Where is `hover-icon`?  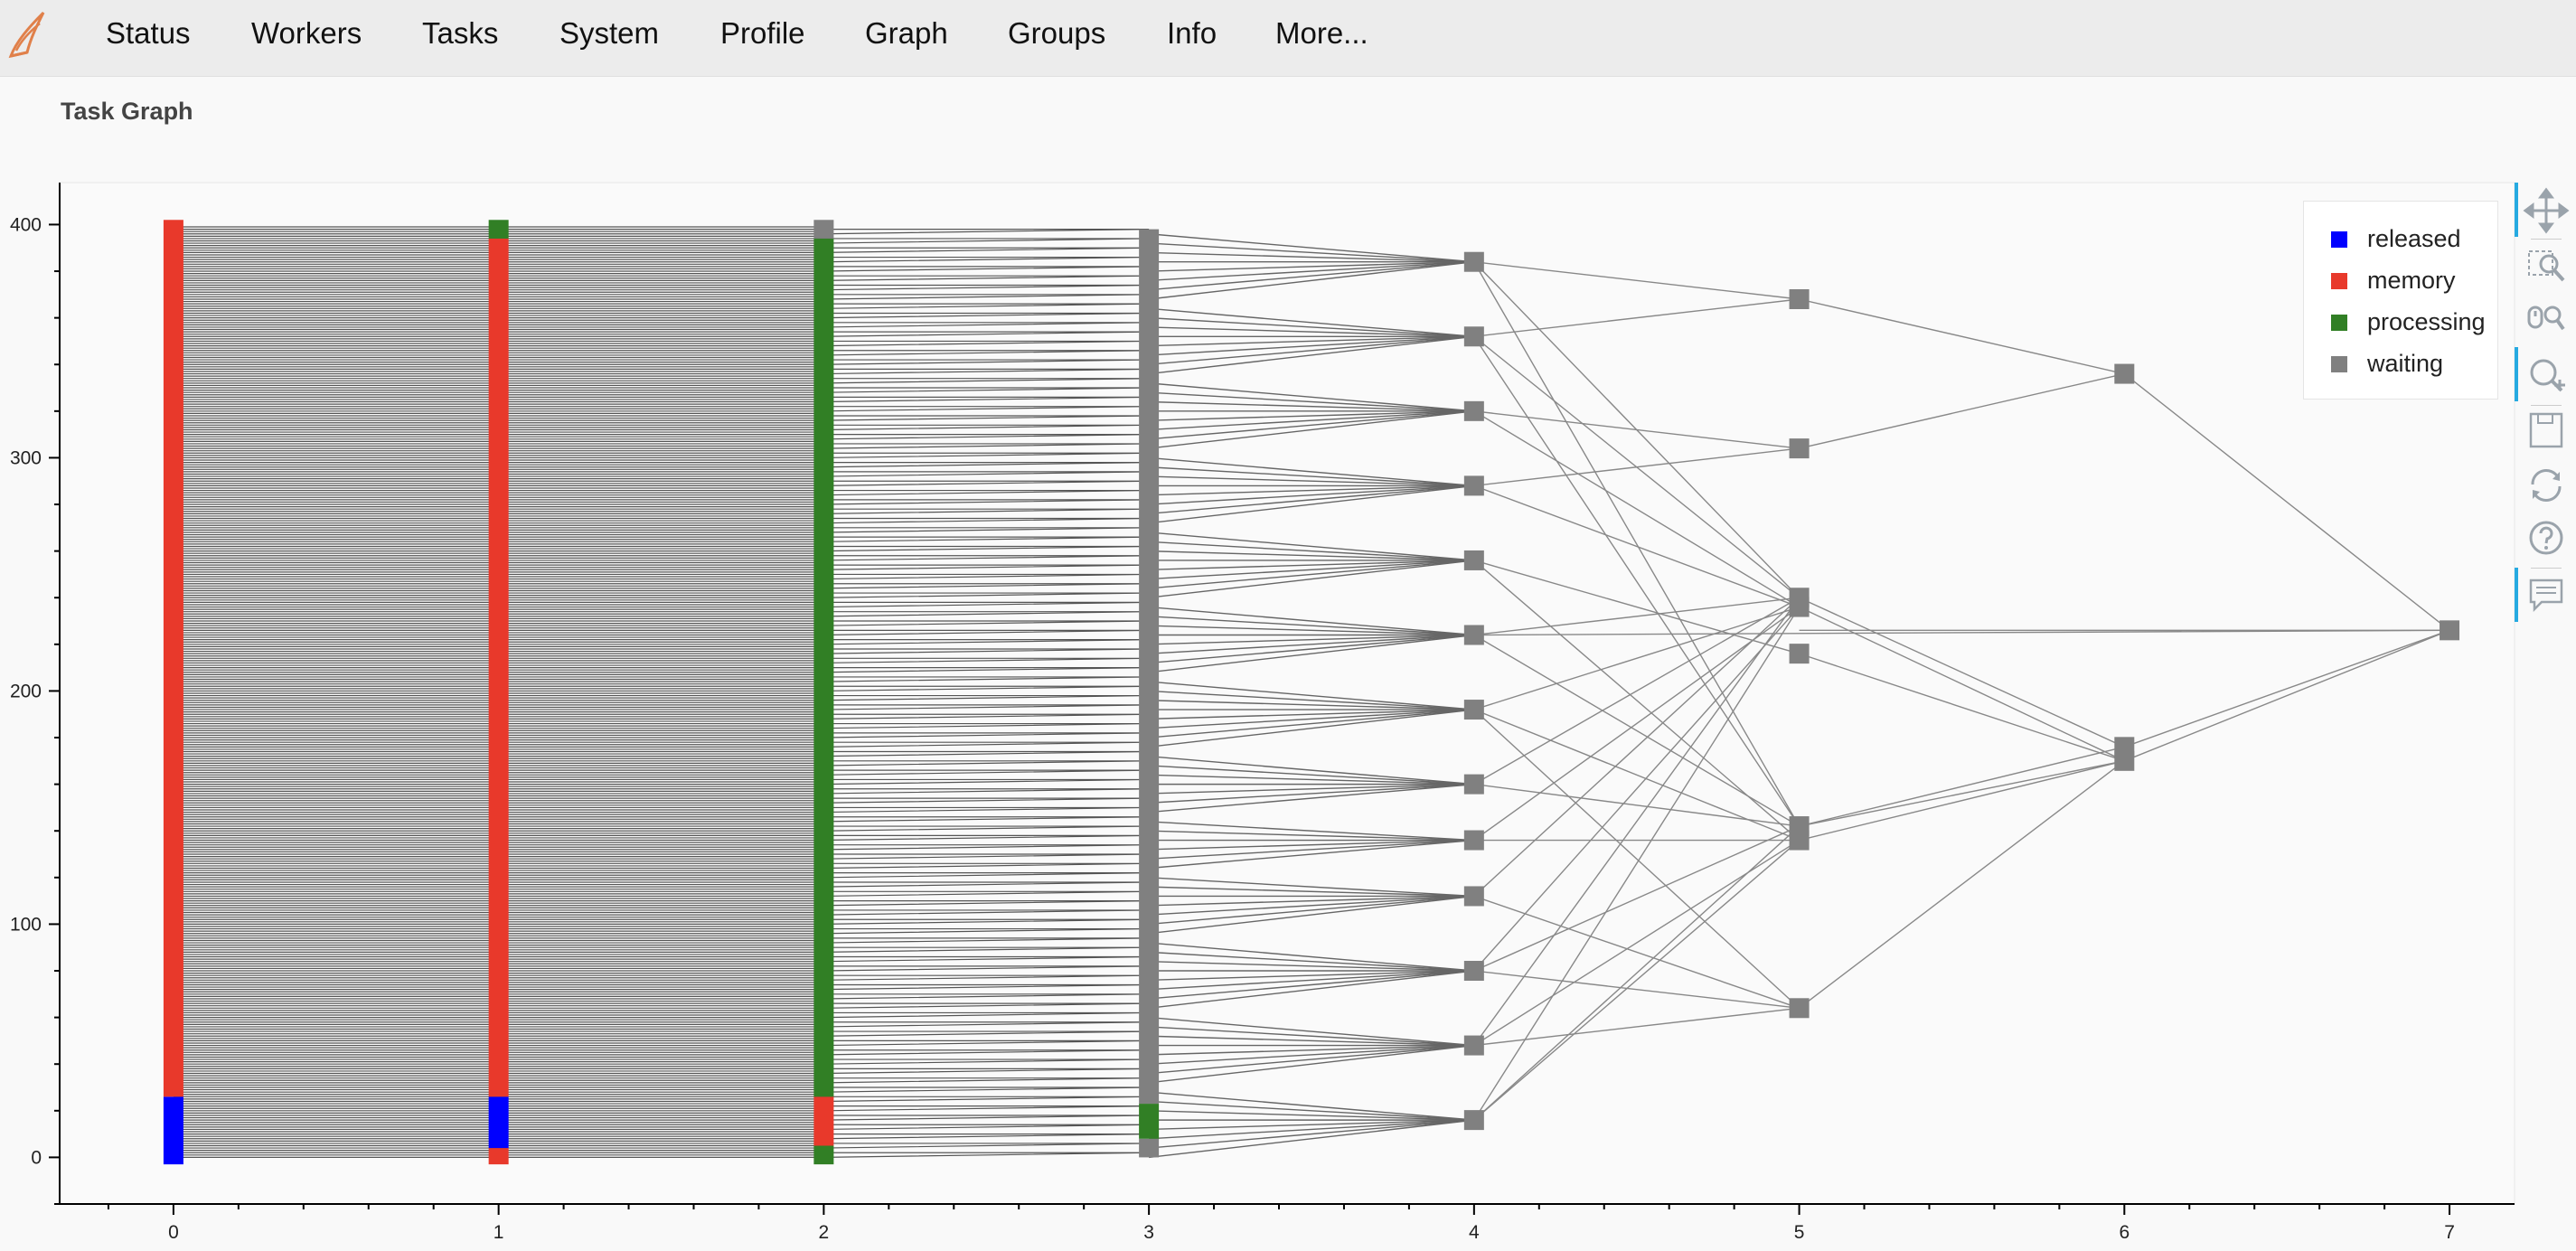
hover-icon is located at coordinates (2543, 595).